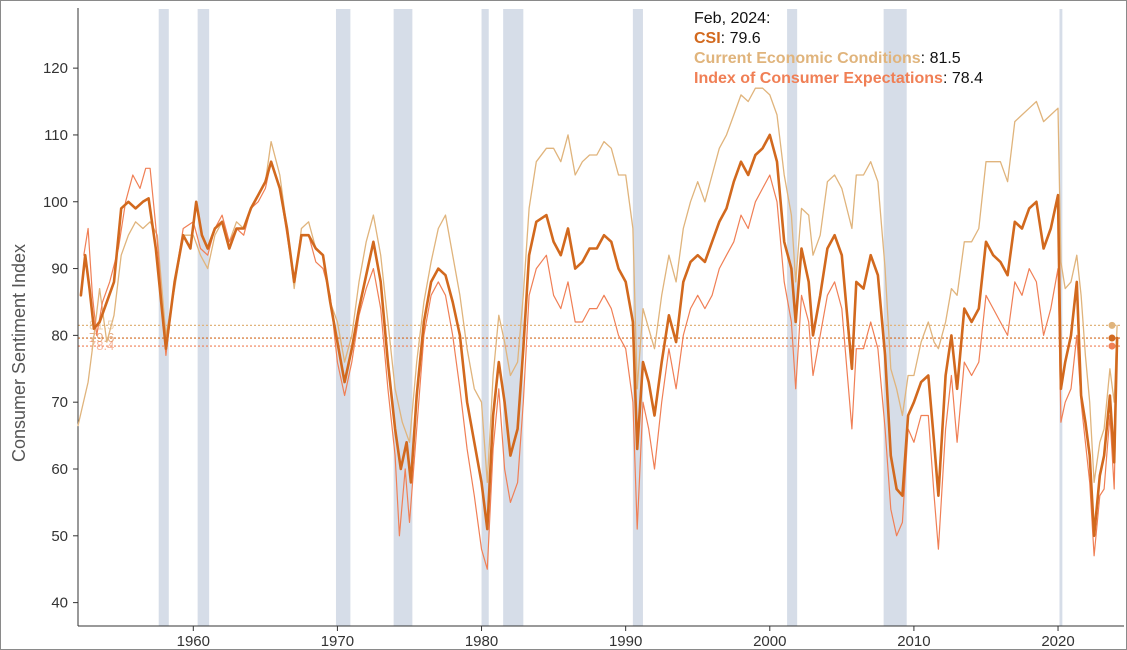  Describe the element at coordinates (55, 202) in the screenshot. I see `y-tick-label-6: 100` at that location.